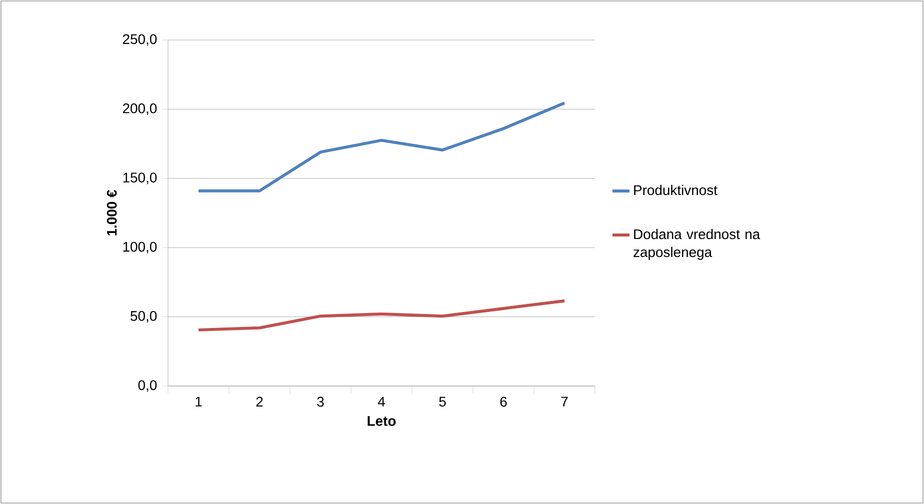 The image size is (924, 504). What do you see at coordinates (139, 40) in the screenshot?
I see `y-tick-label: 250,0` at bounding box center [139, 40].